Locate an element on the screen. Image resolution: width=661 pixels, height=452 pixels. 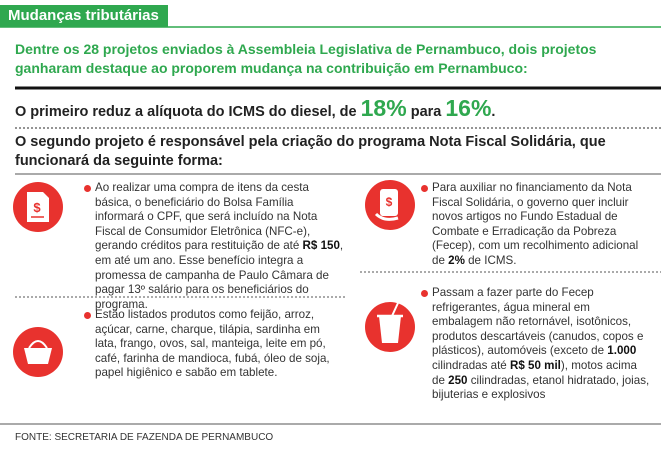
text: ), motos acima de is located at coordinates (534, 372).